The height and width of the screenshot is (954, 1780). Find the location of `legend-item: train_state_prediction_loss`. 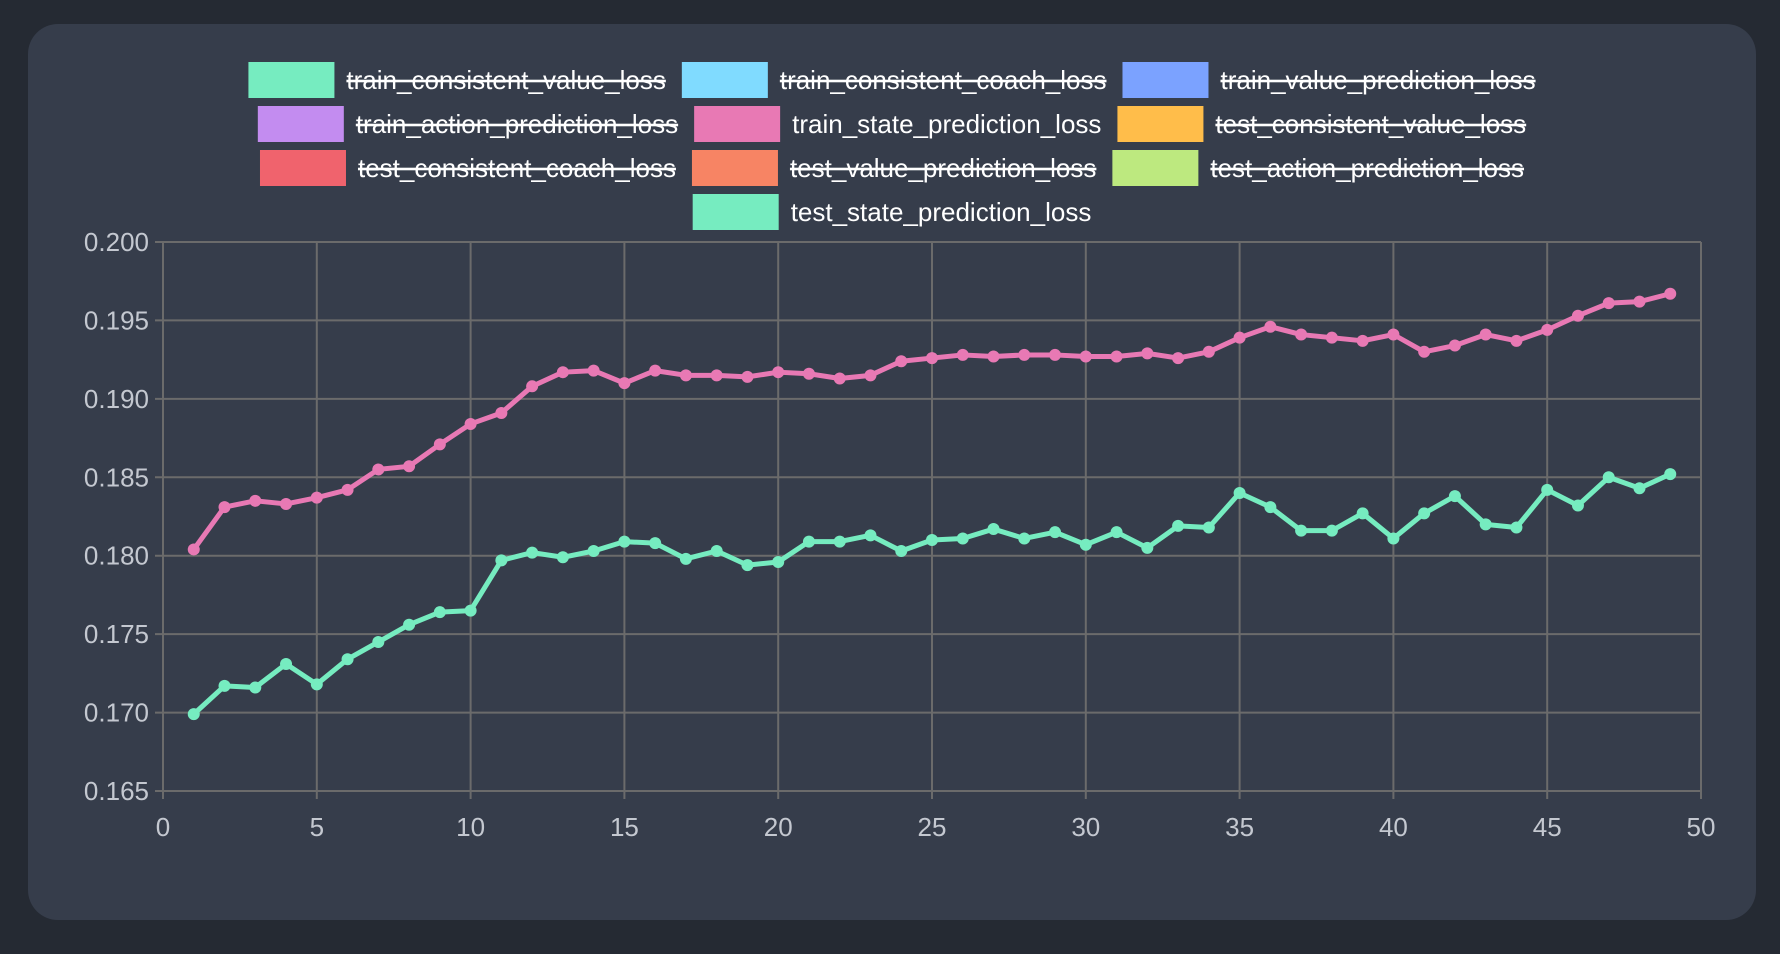

legend-item: train_state_prediction_loss is located at coordinates (897, 124).